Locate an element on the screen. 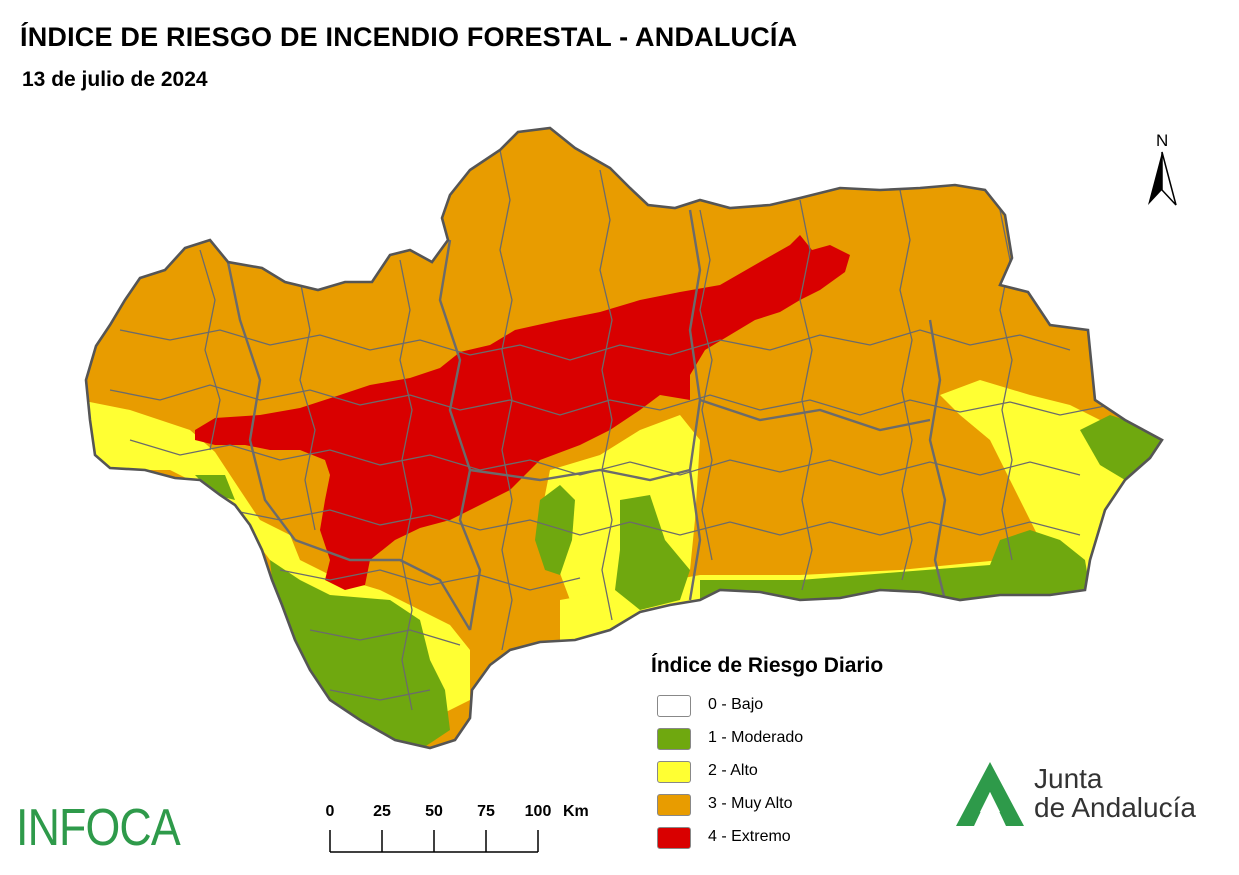 The image size is (1239, 875). legend-label: 2 - Alto is located at coordinates (733, 770).